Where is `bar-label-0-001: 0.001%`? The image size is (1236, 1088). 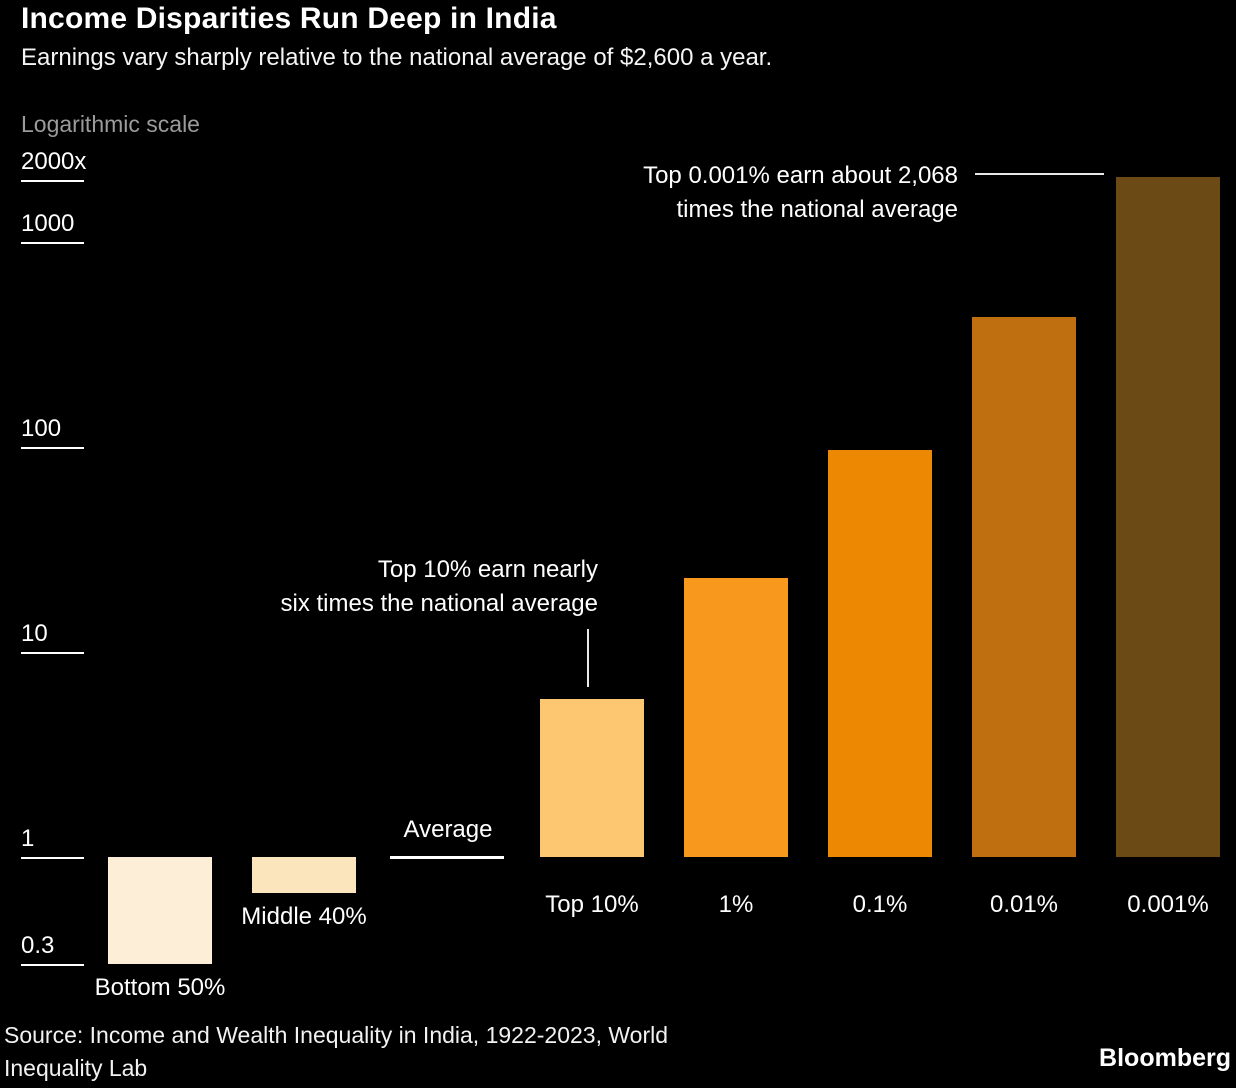
bar-label-0-001: 0.001% is located at coordinates (1168, 904).